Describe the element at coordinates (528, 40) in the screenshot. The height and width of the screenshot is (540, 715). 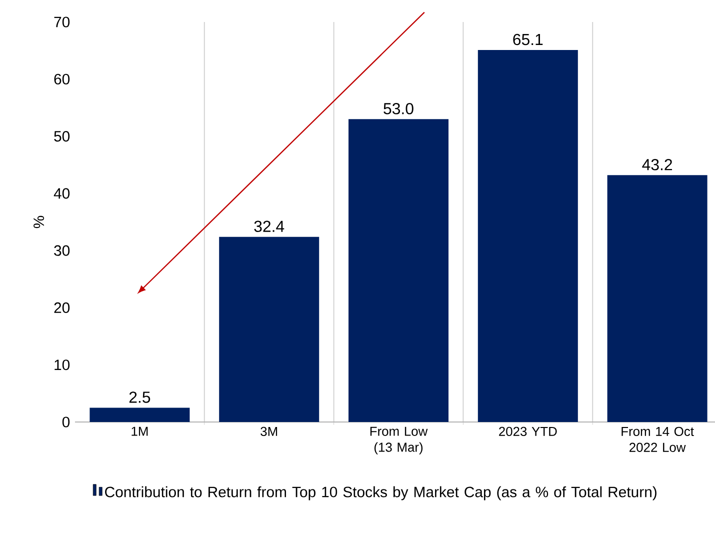
I see `text: 65.1` at that location.